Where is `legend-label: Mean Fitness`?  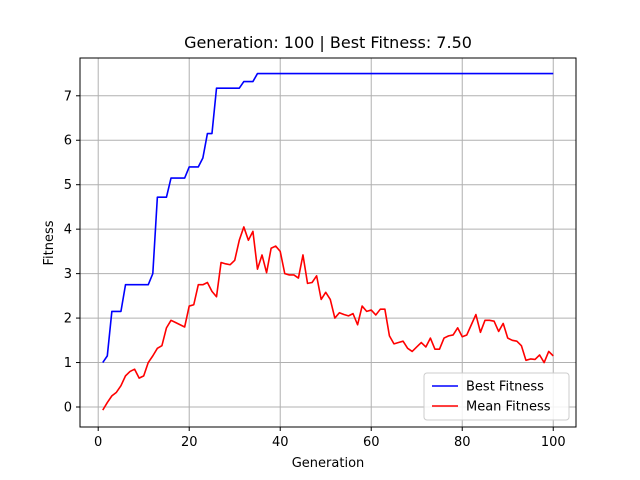 legend-label: Mean Fitness is located at coordinates (508, 407).